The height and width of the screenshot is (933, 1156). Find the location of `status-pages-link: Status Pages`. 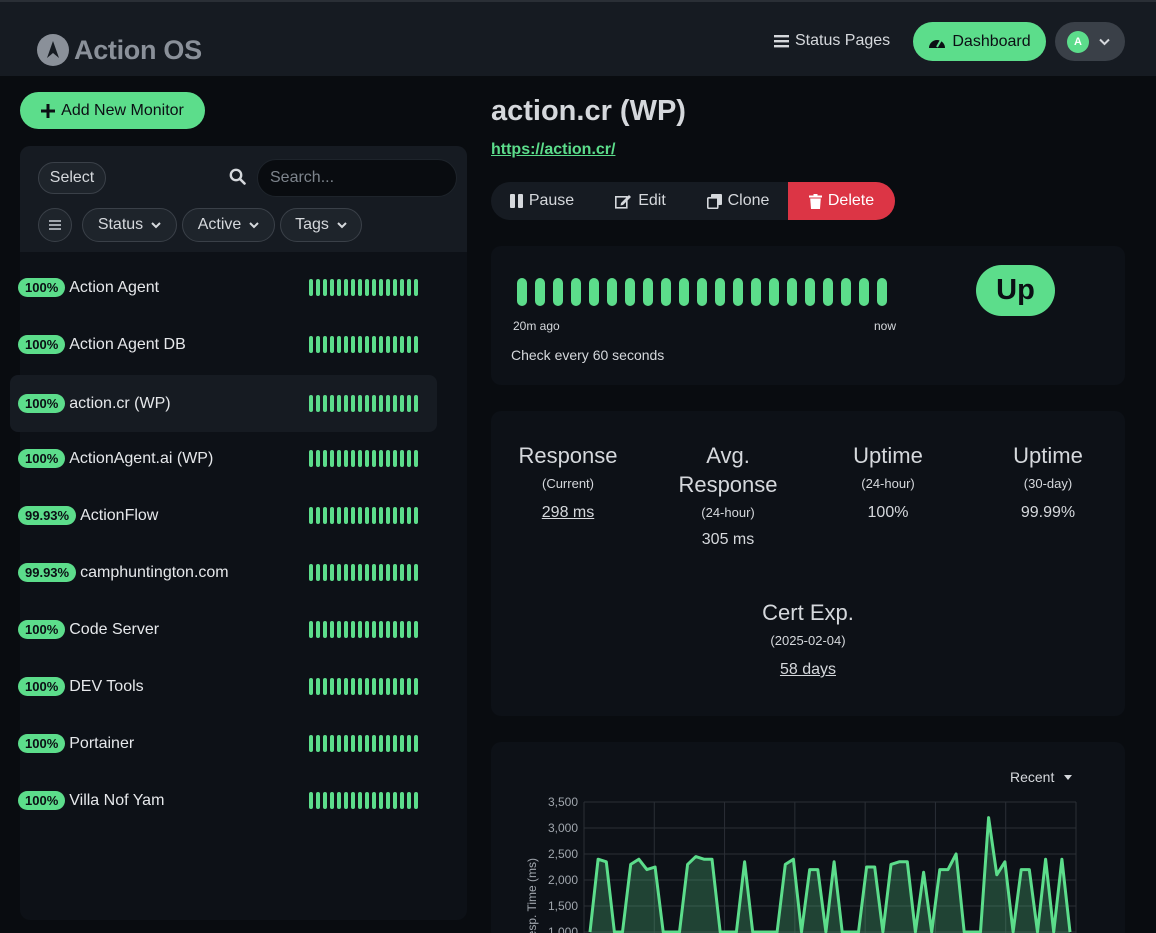

status-pages-link: Status Pages is located at coordinates (832, 41).